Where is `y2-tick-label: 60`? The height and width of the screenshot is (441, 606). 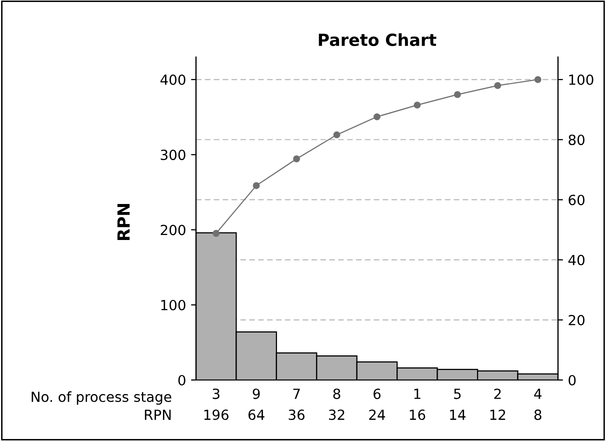
y2-tick-label: 60 is located at coordinates (576, 200).